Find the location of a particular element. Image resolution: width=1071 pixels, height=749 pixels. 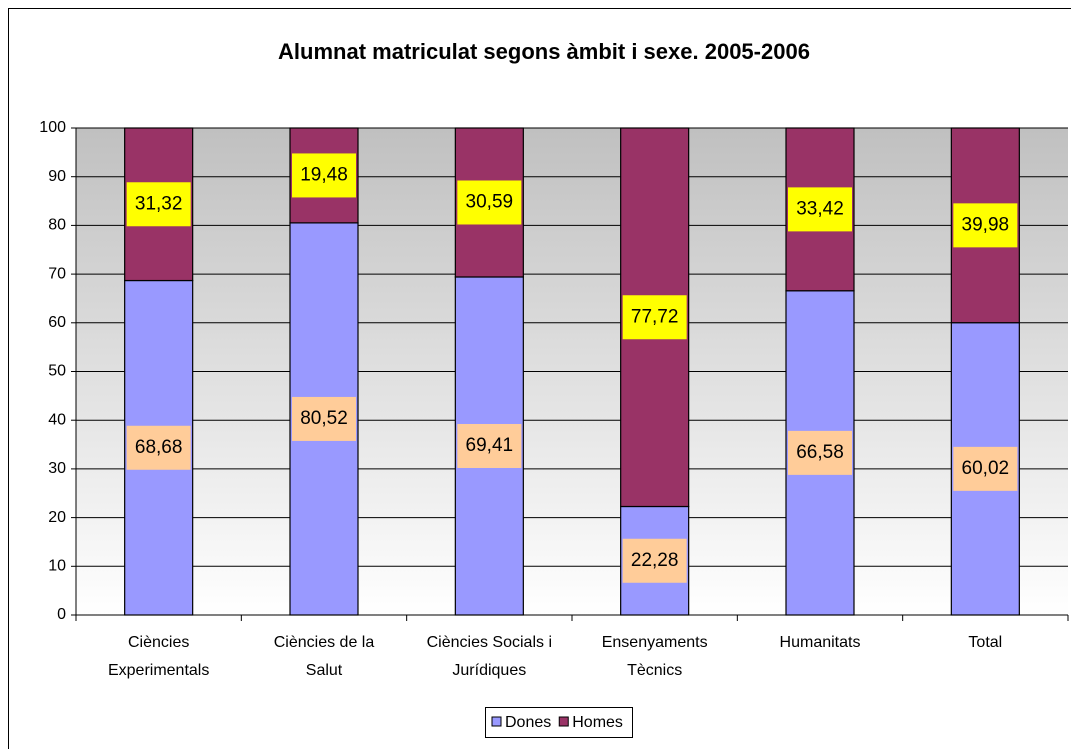

y-tick-label: 30 is located at coordinates (57, 468).